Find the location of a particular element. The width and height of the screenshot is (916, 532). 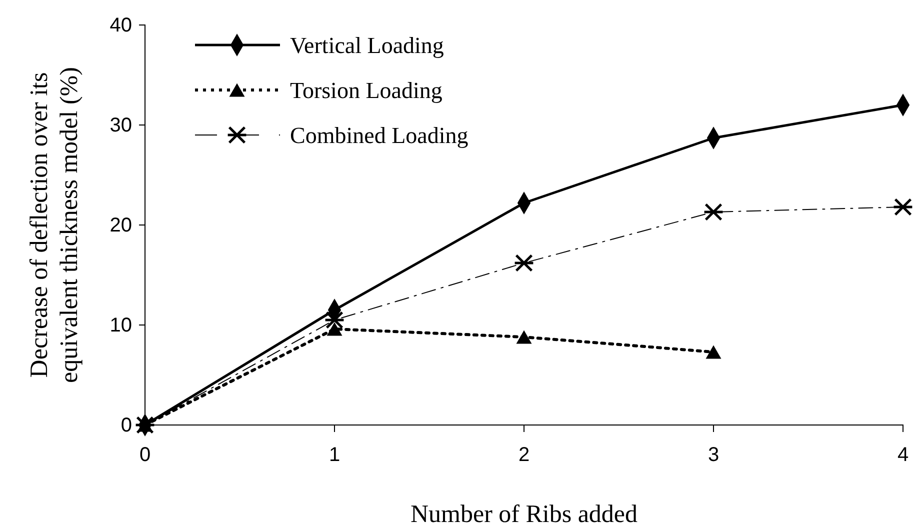

x-tick-label: 1 is located at coordinates (334, 455).